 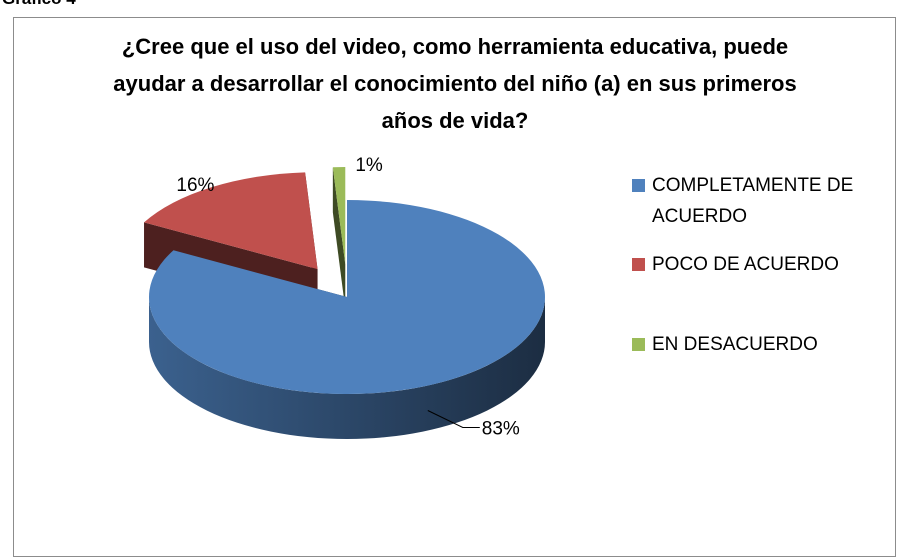 I want to click on legend-label: POCO DE ACUERDO, so click(x=745, y=264).